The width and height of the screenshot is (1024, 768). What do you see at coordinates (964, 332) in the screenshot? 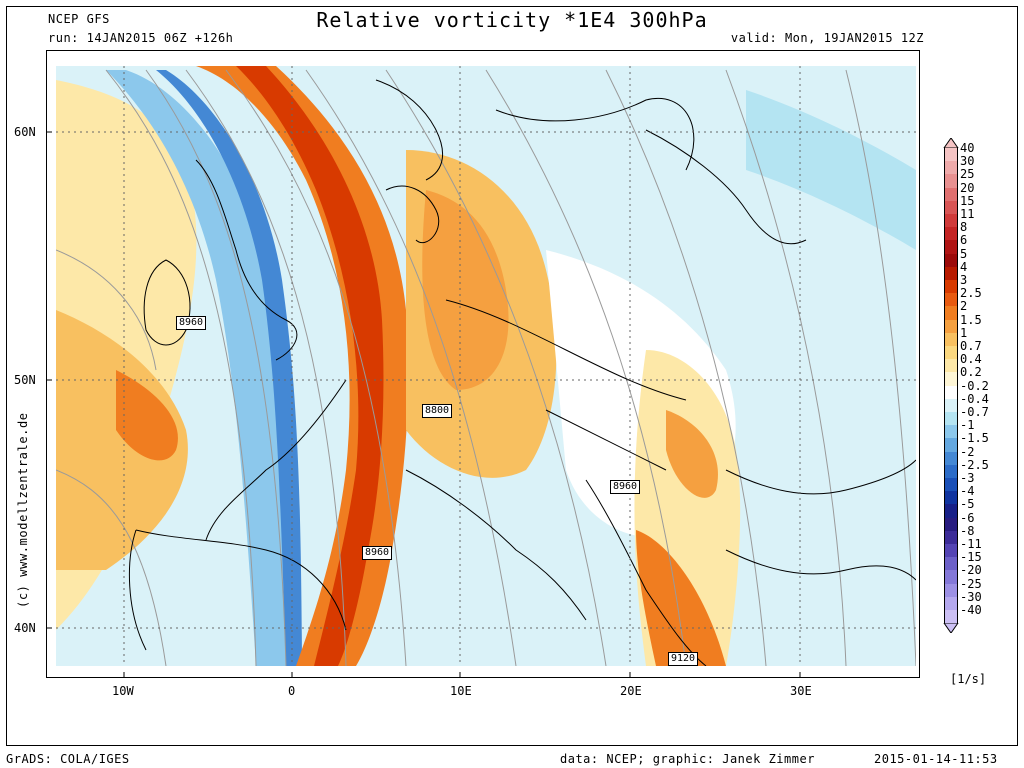
I see `legend-label: 1` at bounding box center [964, 332].